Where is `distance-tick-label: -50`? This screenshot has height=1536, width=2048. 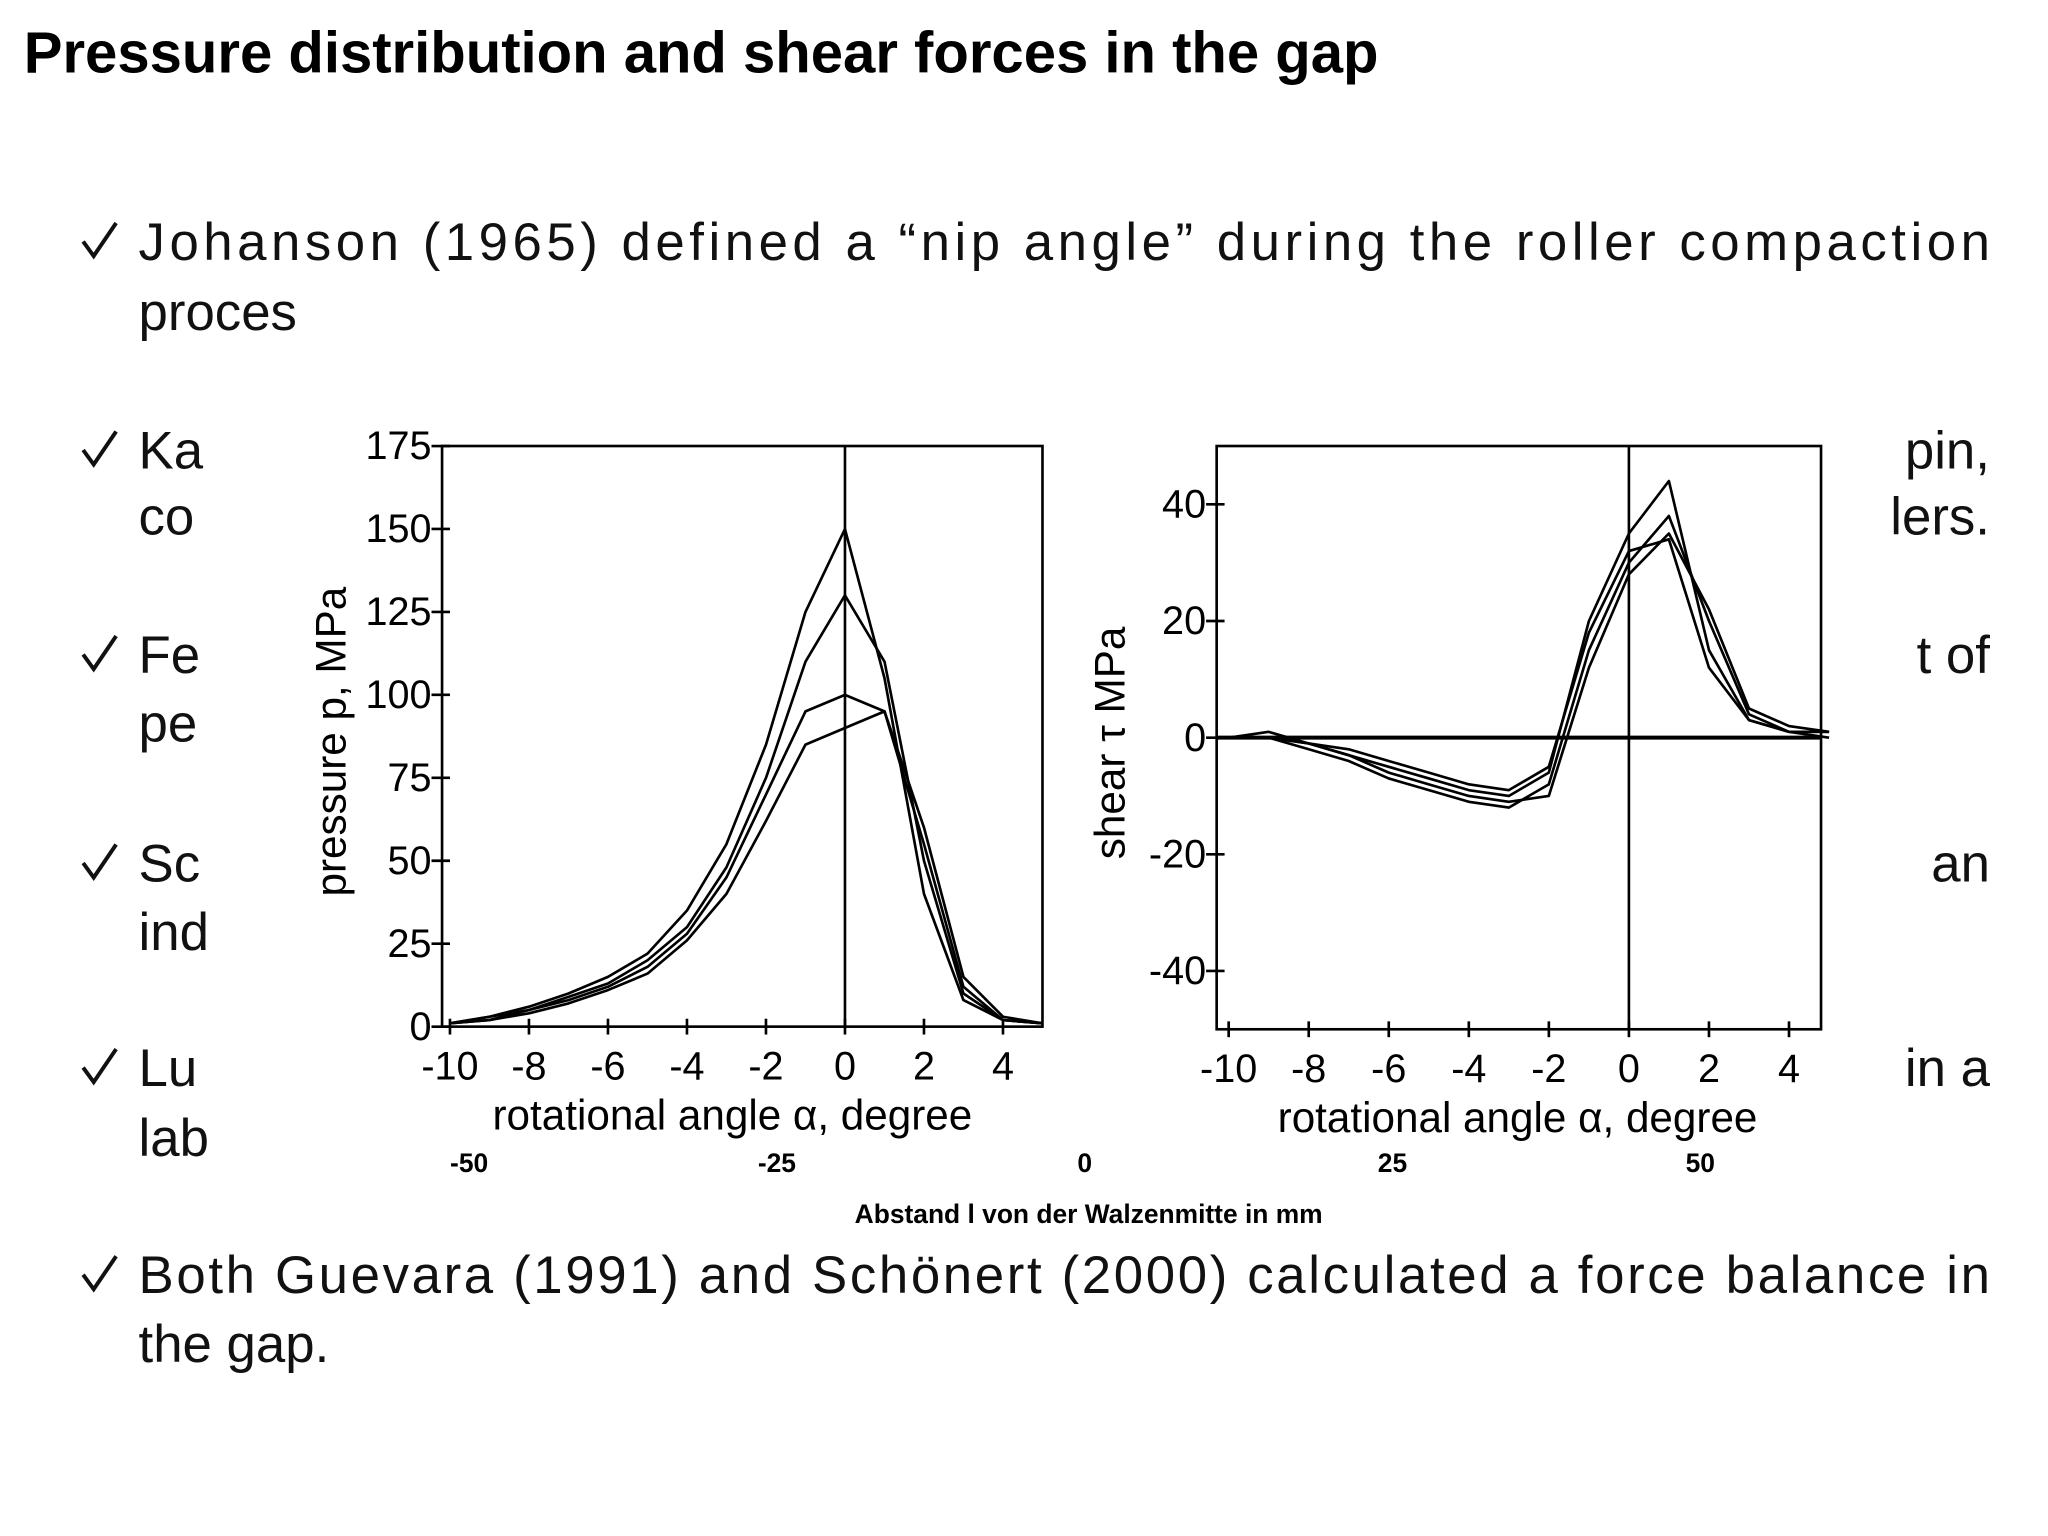
distance-tick-label: -50 is located at coordinates (469, 1163).